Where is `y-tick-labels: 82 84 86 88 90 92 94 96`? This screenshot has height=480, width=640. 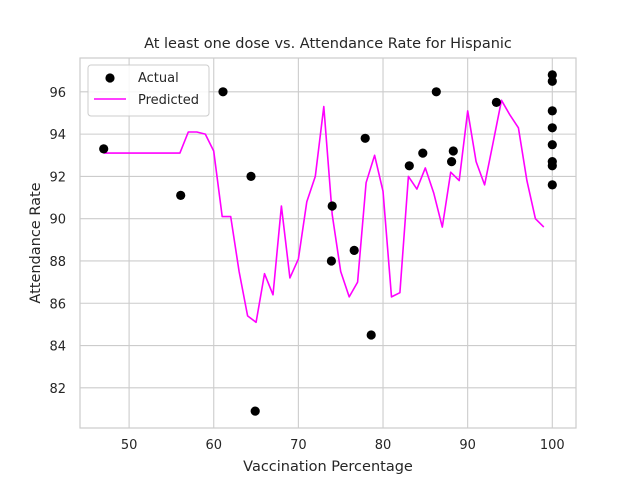 y-tick-labels: 82 84 86 88 90 92 94 96 is located at coordinates (57, 241).